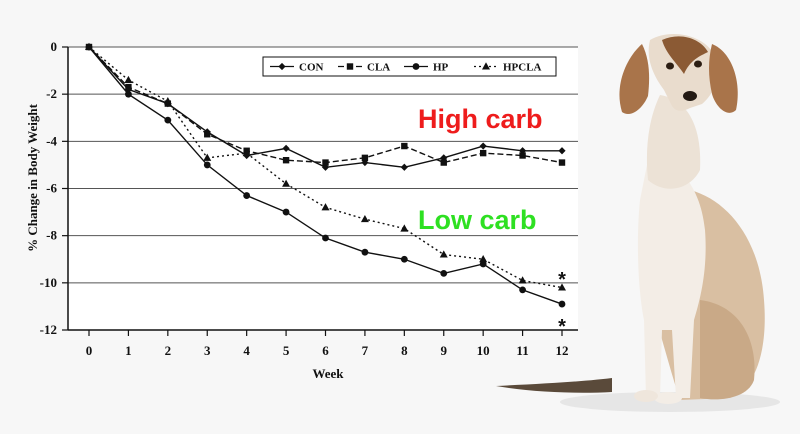  What do you see at coordinates (311, 68) in the screenshot?
I see `legend-label-con: CON` at bounding box center [311, 68].